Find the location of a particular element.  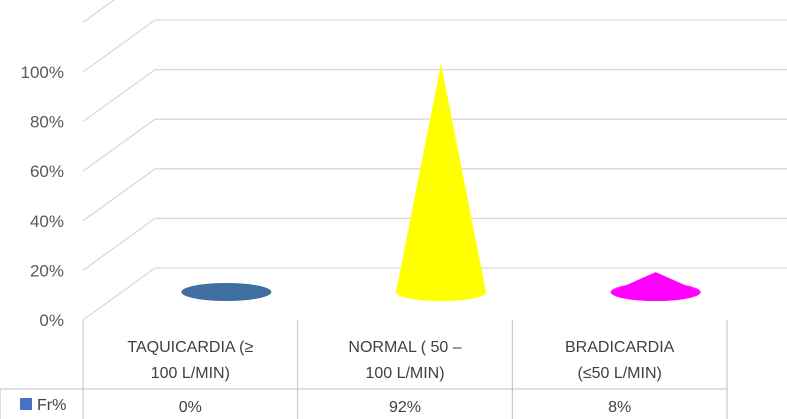

category-label: BRADICARDIA is located at coordinates (620, 347).